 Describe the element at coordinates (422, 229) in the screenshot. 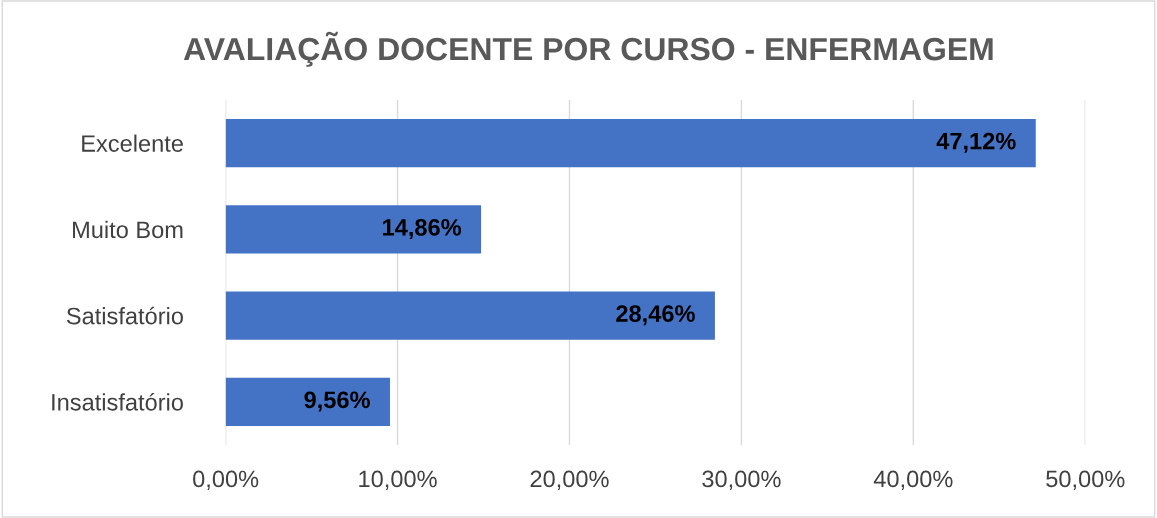

I see `data-label: 14,86%` at that location.